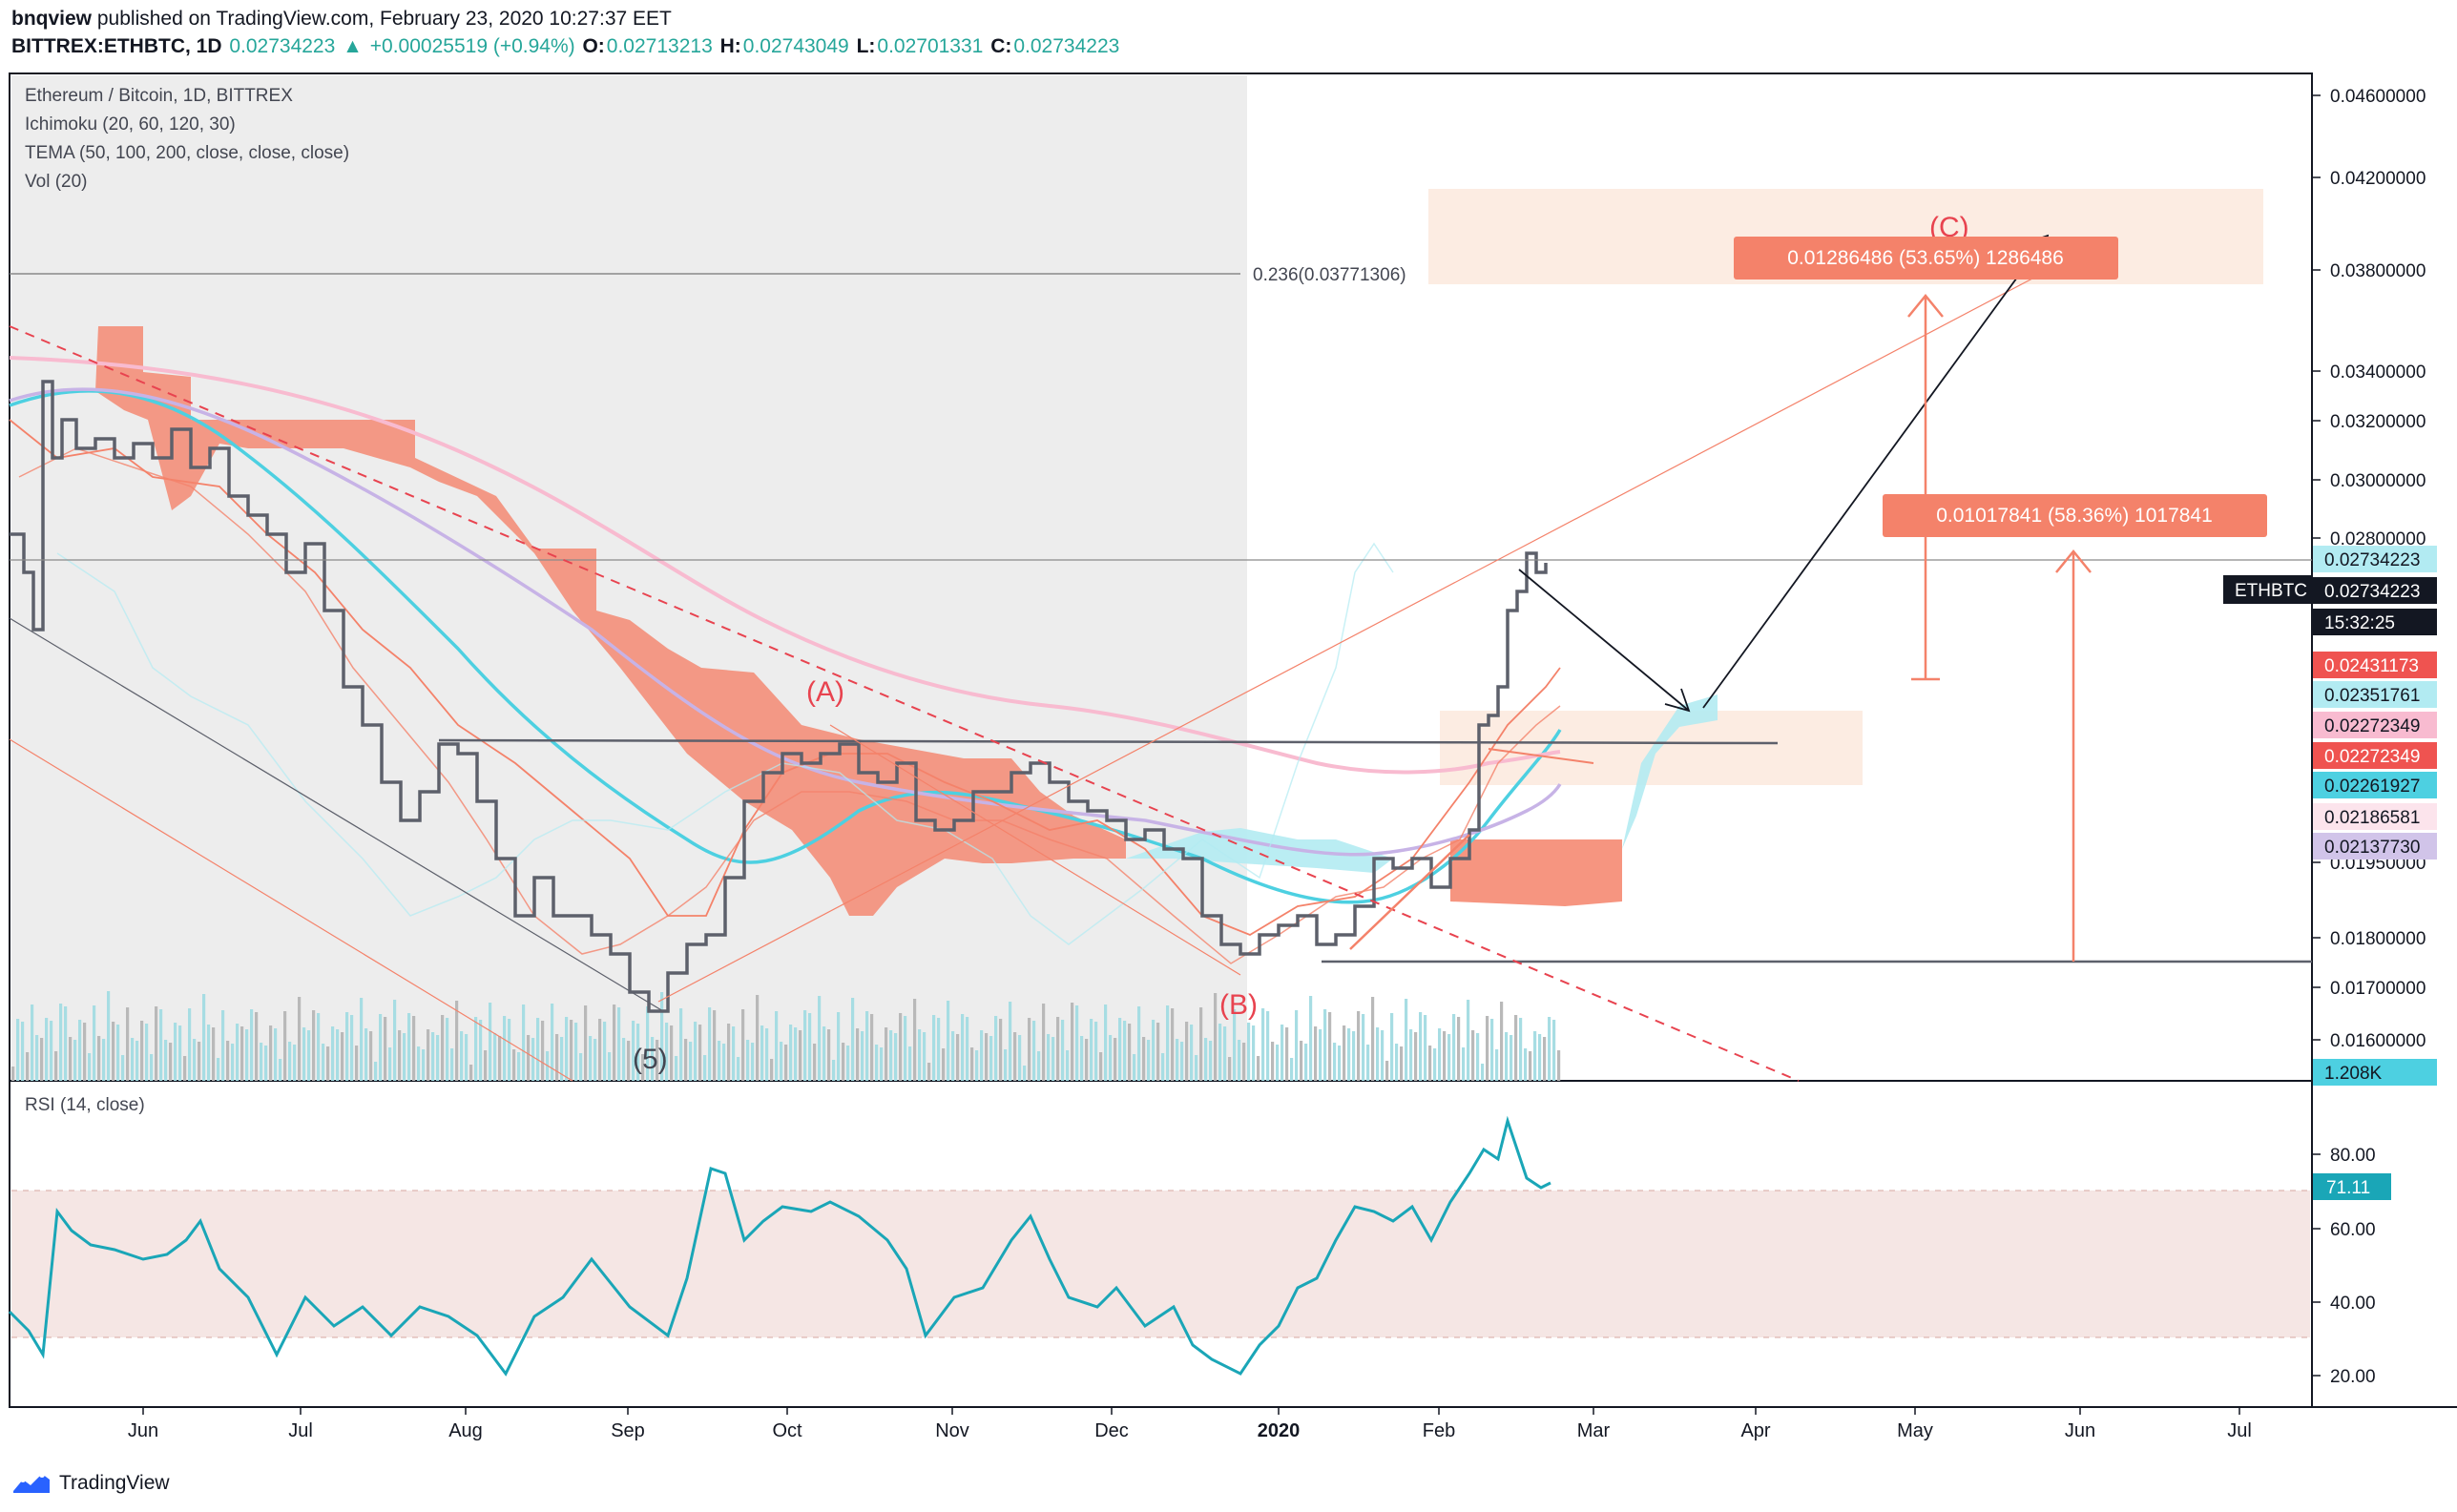 This screenshot has height=1512, width=2457. What do you see at coordinates (2378, 481) in the screenshot?
I see `price-tick-label: 0.03000000` at bounding box center [2378, 481].